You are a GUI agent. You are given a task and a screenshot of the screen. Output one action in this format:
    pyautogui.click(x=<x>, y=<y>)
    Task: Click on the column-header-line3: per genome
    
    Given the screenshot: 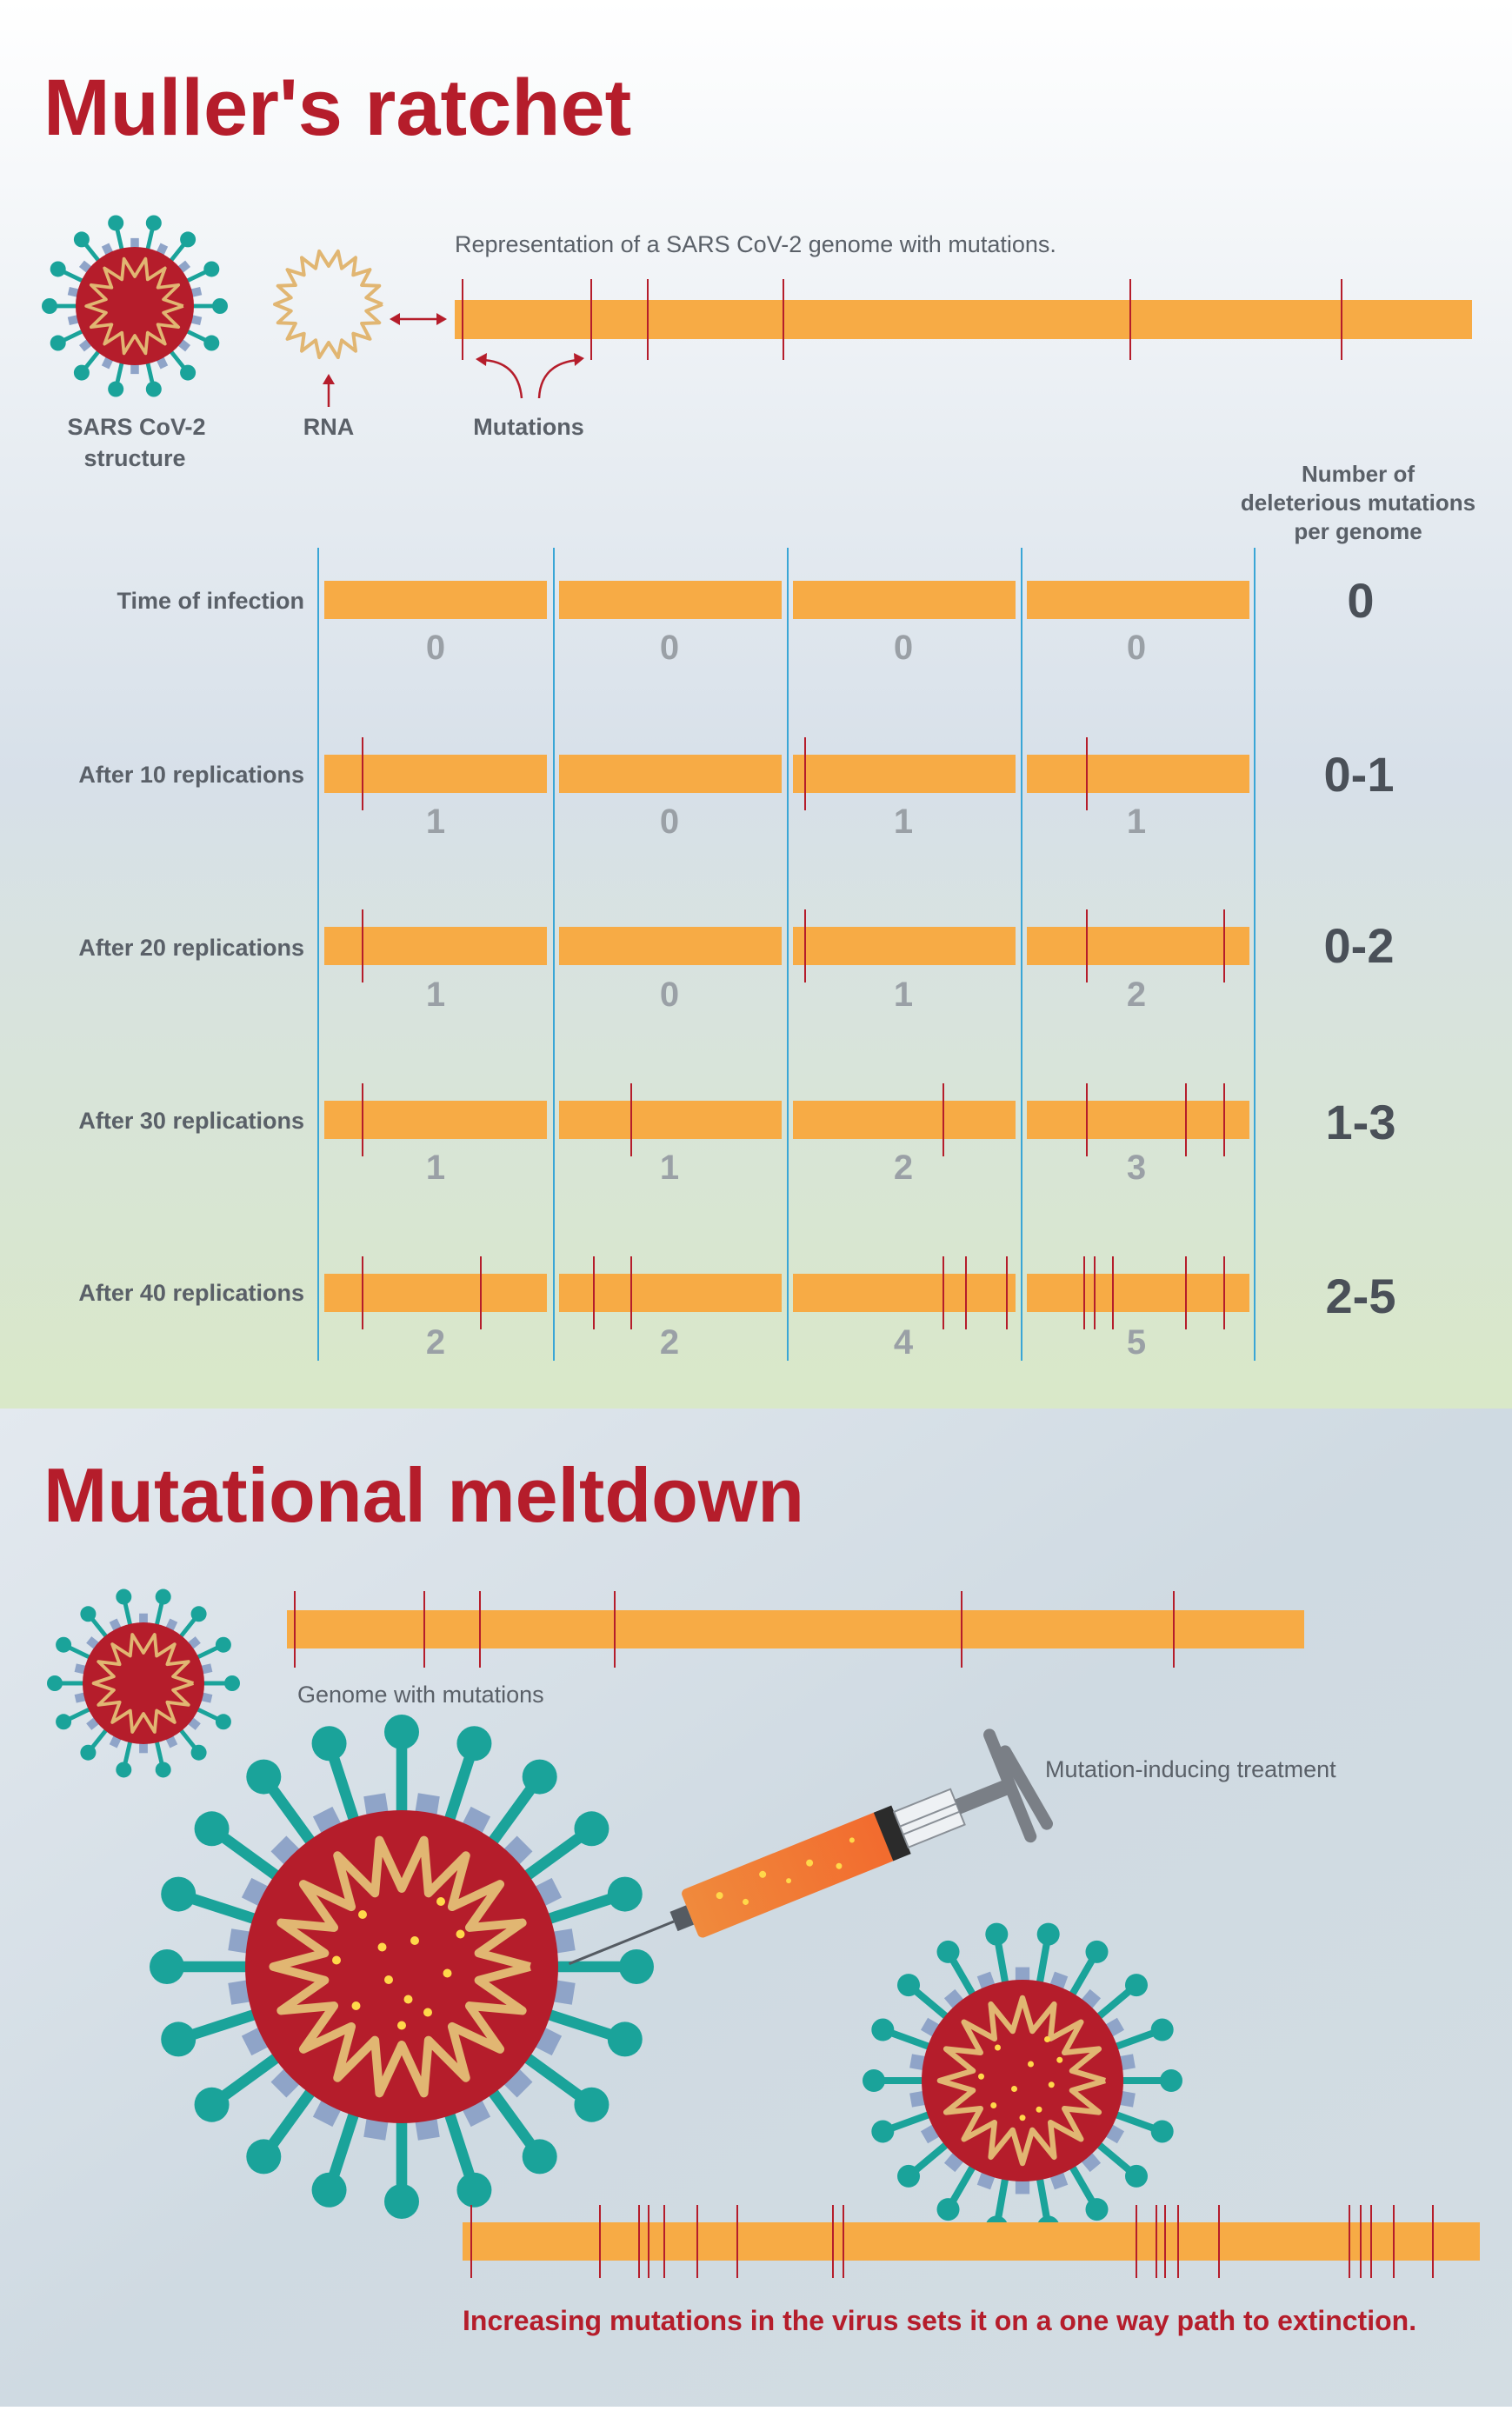 What is the action you would take?
    pyautogui.click(x=1358, y=531)
    